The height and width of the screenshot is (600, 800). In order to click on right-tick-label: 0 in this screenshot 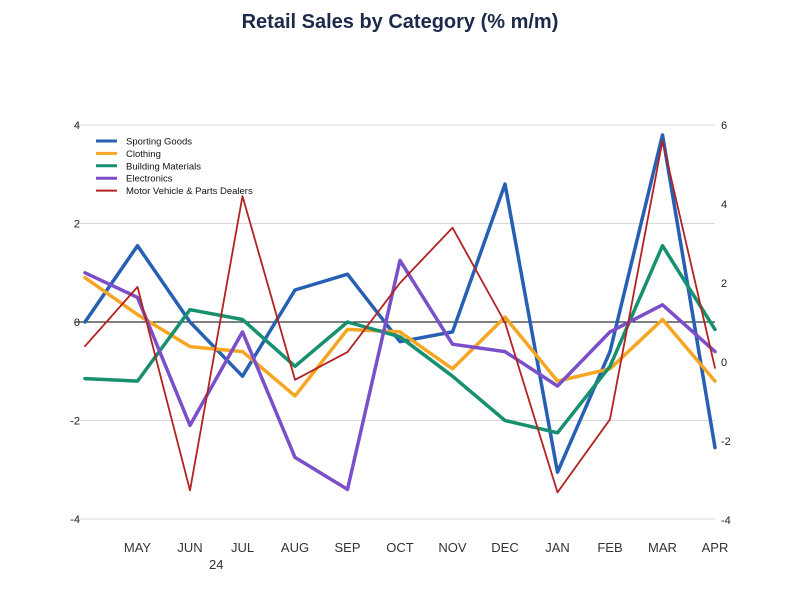, I will do `click(724, 363)`.